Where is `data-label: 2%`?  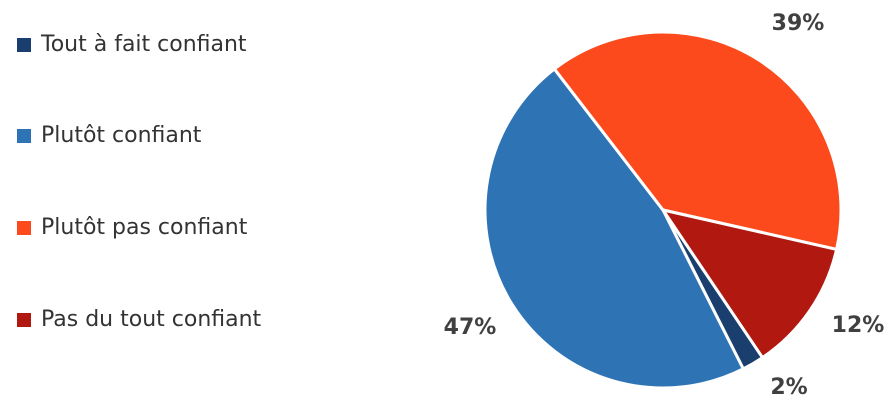
data-label: 2% is located at coordinates (788, 387).